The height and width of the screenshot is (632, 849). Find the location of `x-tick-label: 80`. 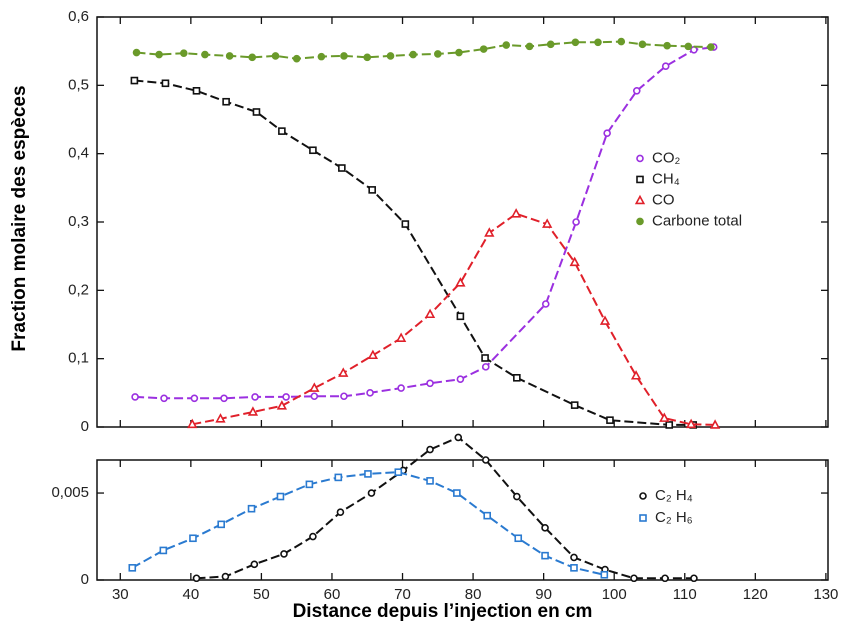

x-tick-label: 80 is located at coordinates (473, 594).